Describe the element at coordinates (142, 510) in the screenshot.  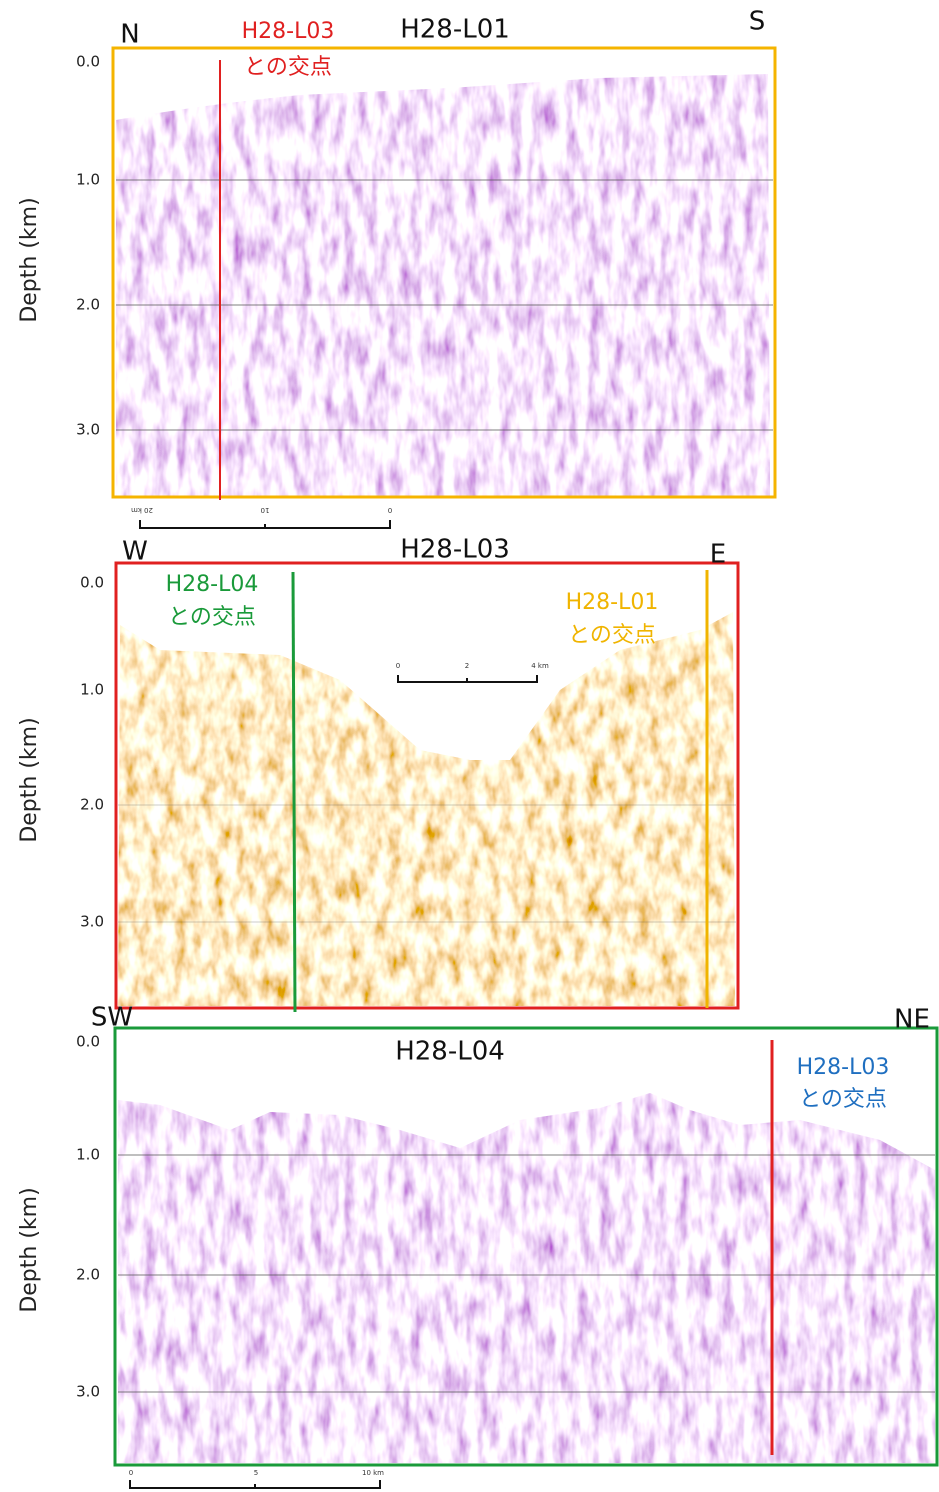
I see `scale-label: 20 km` at that location.